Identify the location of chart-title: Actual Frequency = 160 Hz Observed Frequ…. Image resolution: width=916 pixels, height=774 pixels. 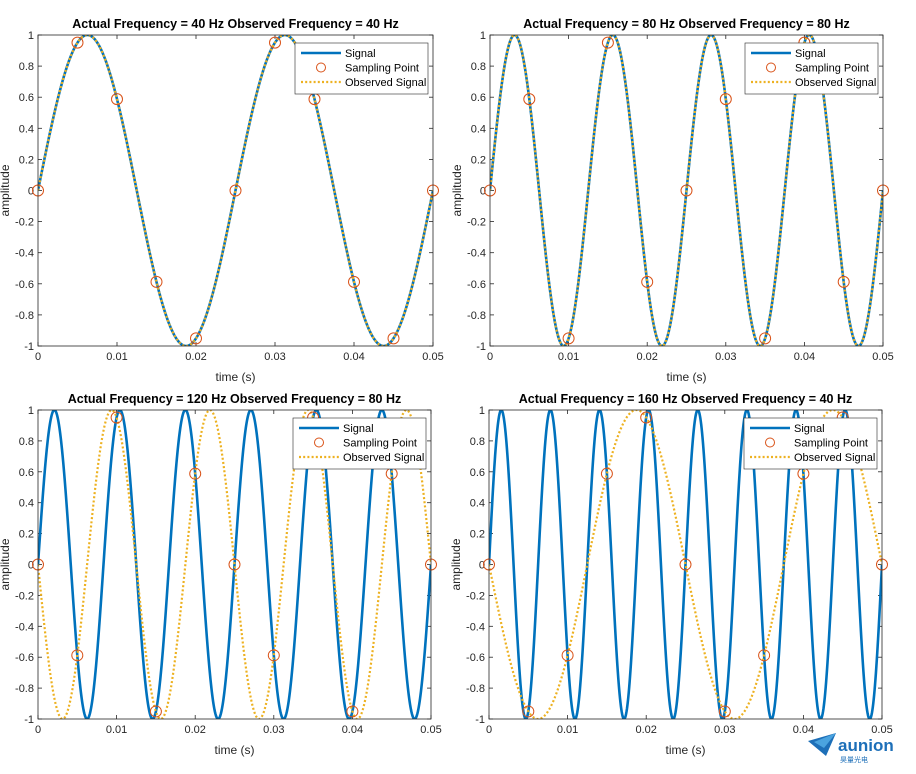
(685, 399).